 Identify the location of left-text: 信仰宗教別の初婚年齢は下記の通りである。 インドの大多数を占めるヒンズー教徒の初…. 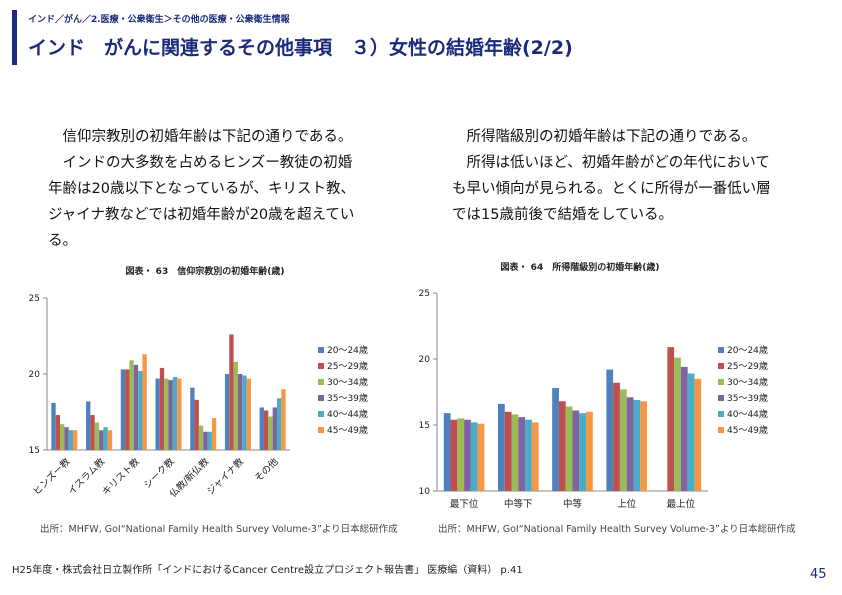
(207, 189).